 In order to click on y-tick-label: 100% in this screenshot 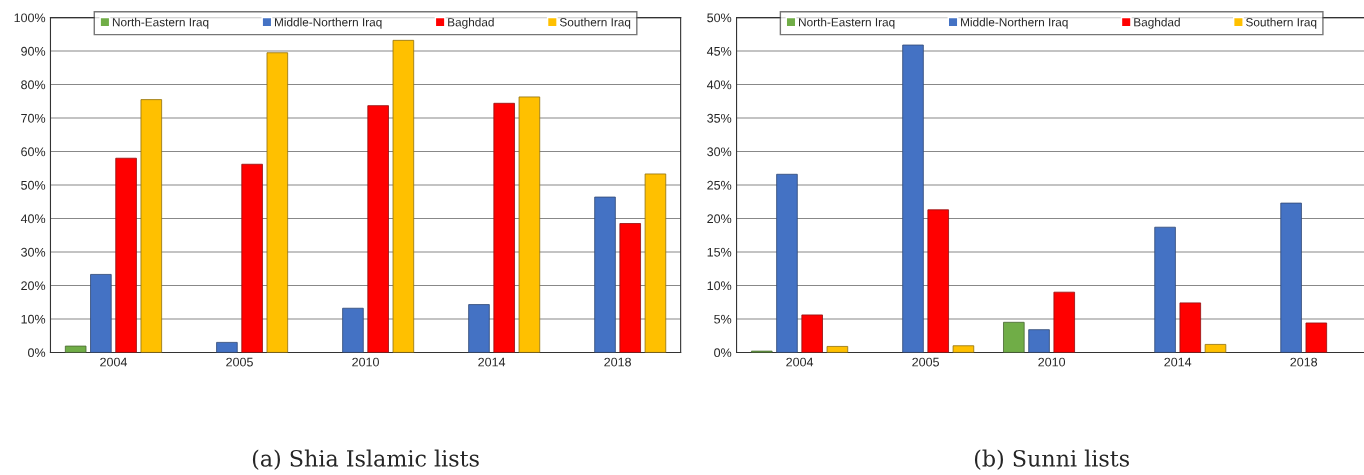, I will do `click(30, 18)`.